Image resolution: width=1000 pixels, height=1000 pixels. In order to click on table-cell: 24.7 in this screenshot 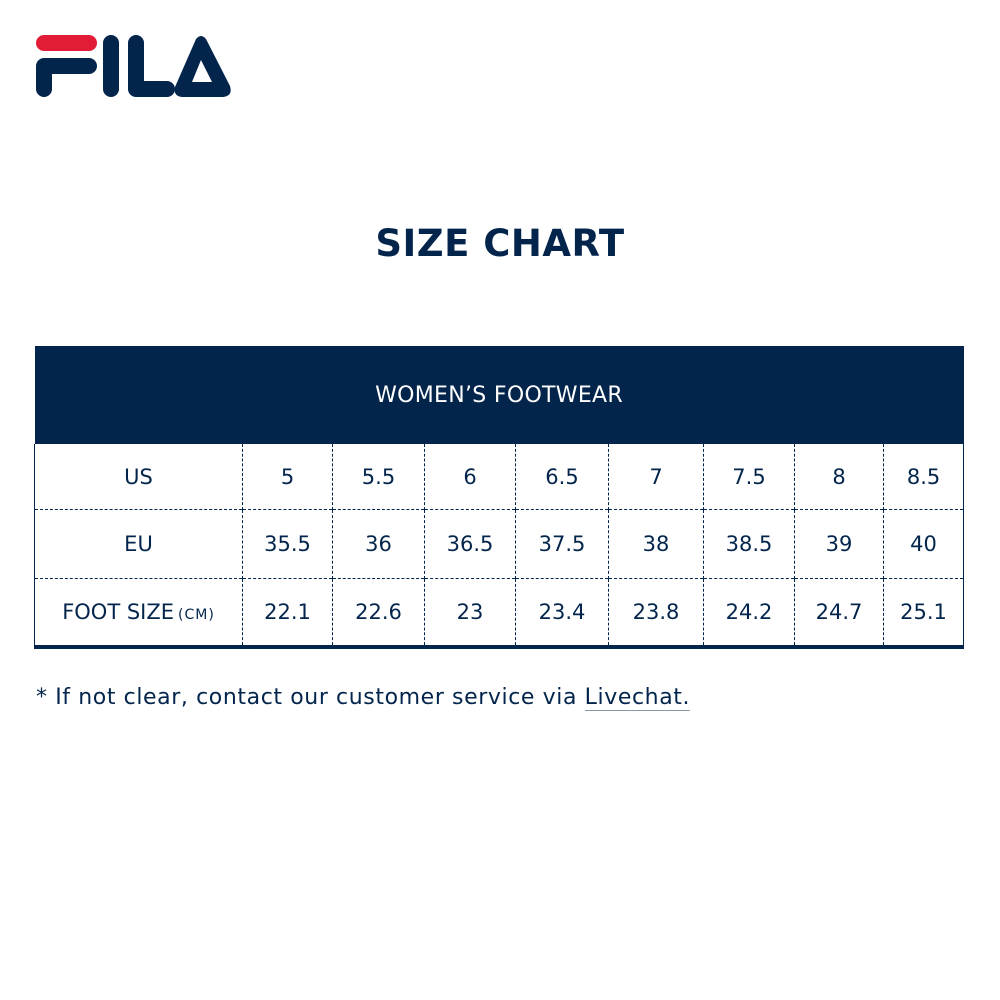, I will do `click(839, 613)`.